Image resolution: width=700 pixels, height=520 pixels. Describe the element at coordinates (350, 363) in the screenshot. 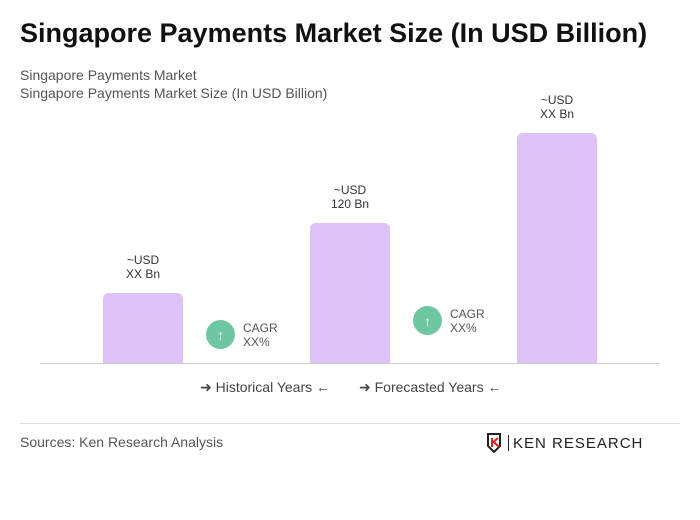

I see `x-axis-line` at that location.